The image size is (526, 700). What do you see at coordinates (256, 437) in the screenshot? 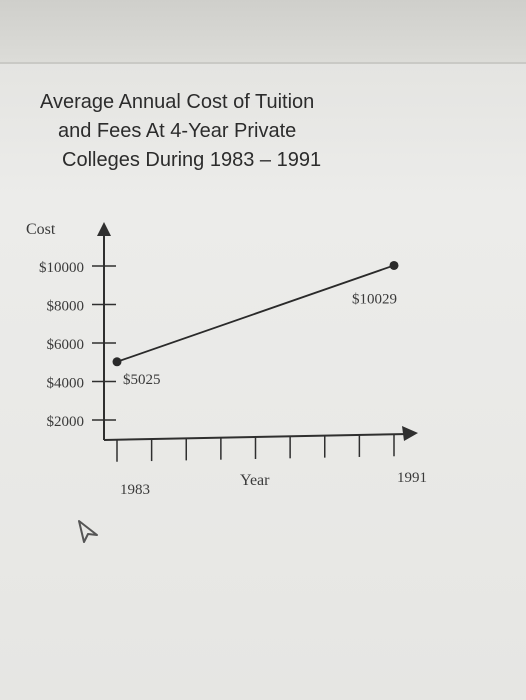
I see `x-axis-line` at bounding box center [256, 437].